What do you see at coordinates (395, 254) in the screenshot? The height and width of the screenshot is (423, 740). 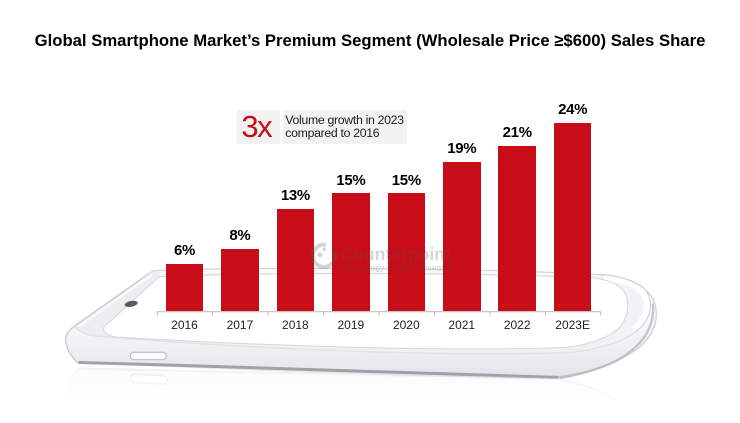 I see `svg-text: Counterpoint` at bounding box center [395, 254].